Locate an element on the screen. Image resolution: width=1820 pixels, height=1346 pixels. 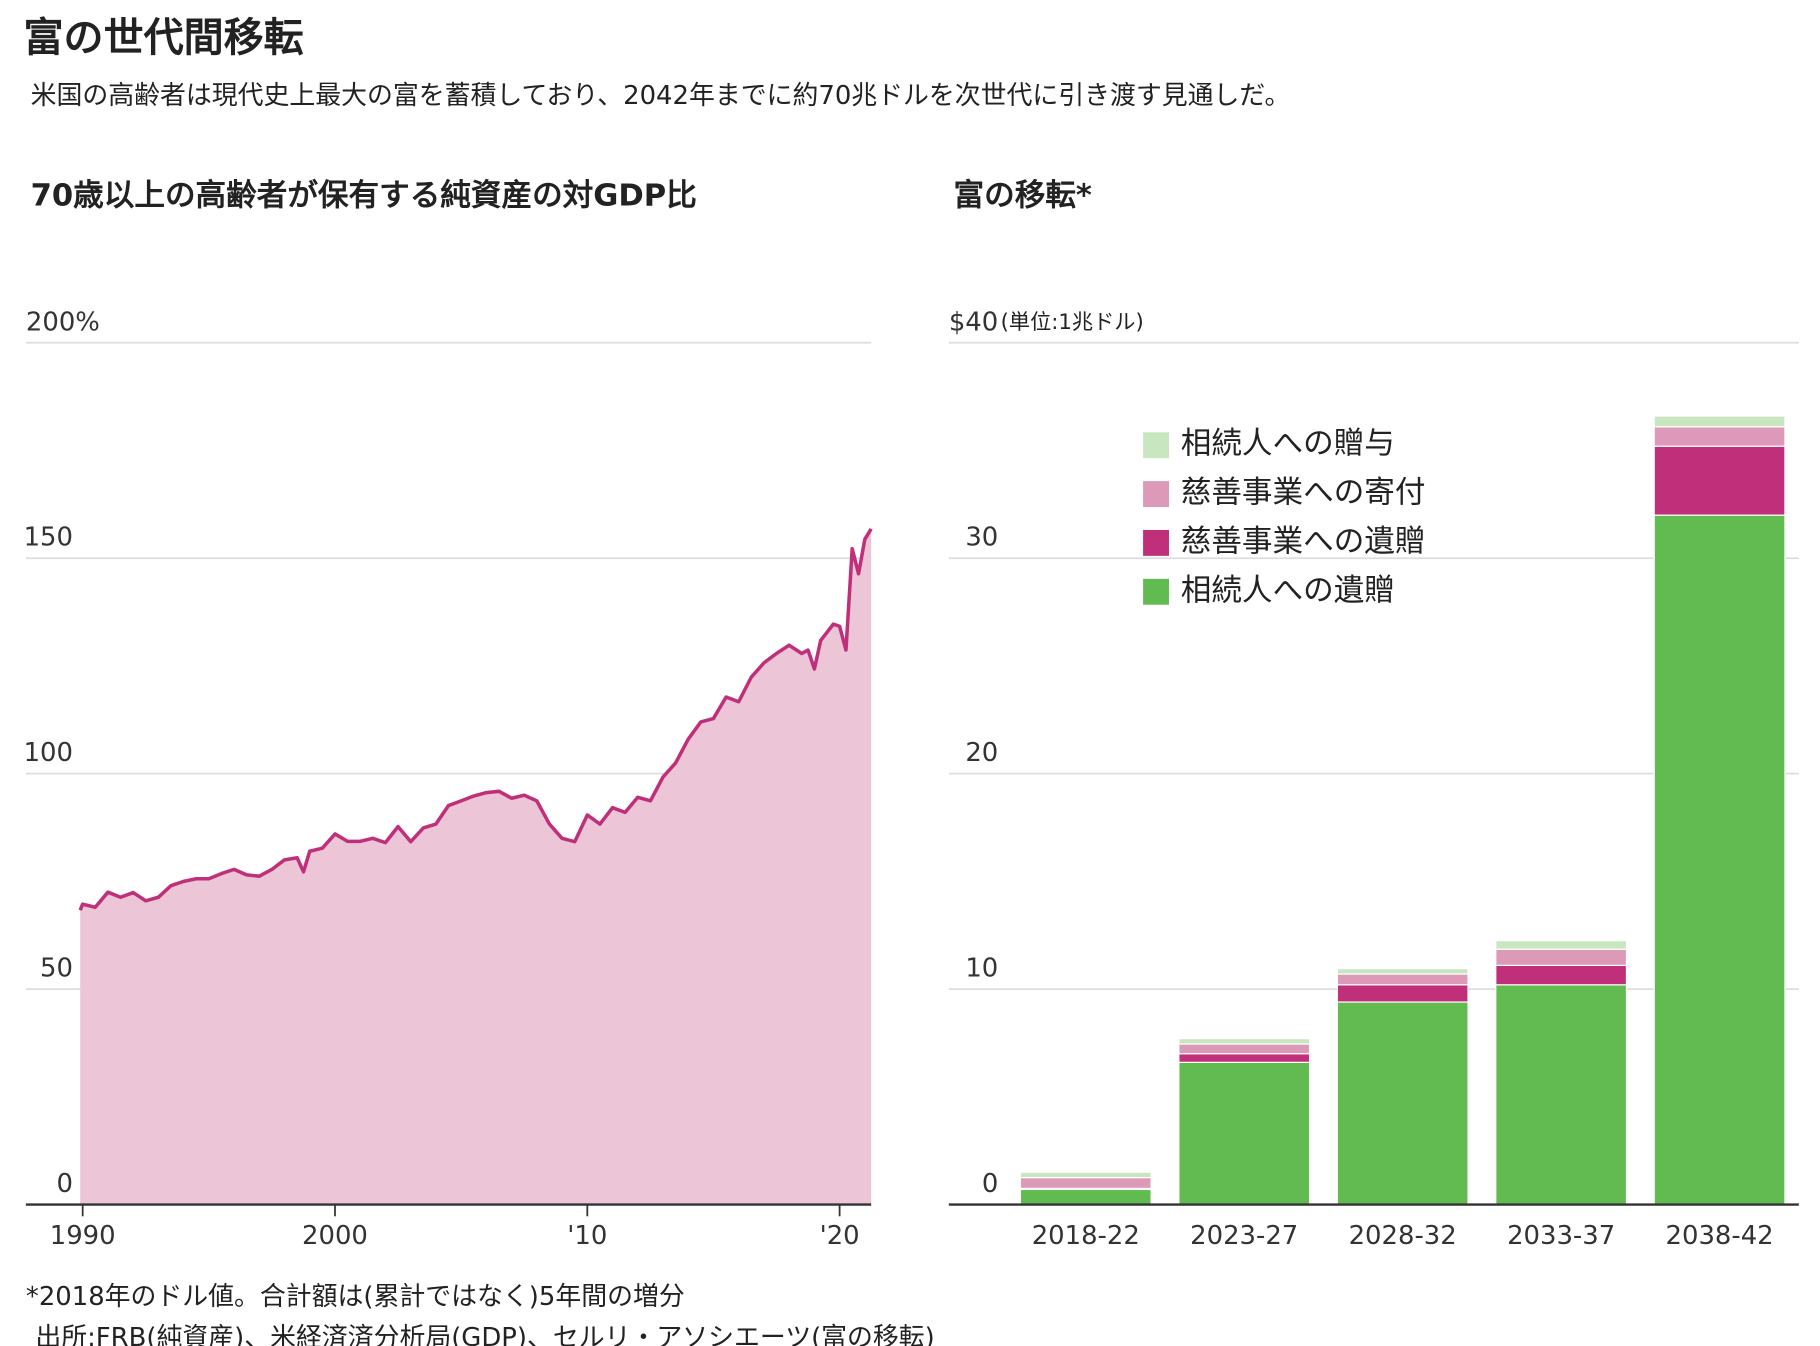
x-tick-label: '10 is located at coordinates (587, 1236).